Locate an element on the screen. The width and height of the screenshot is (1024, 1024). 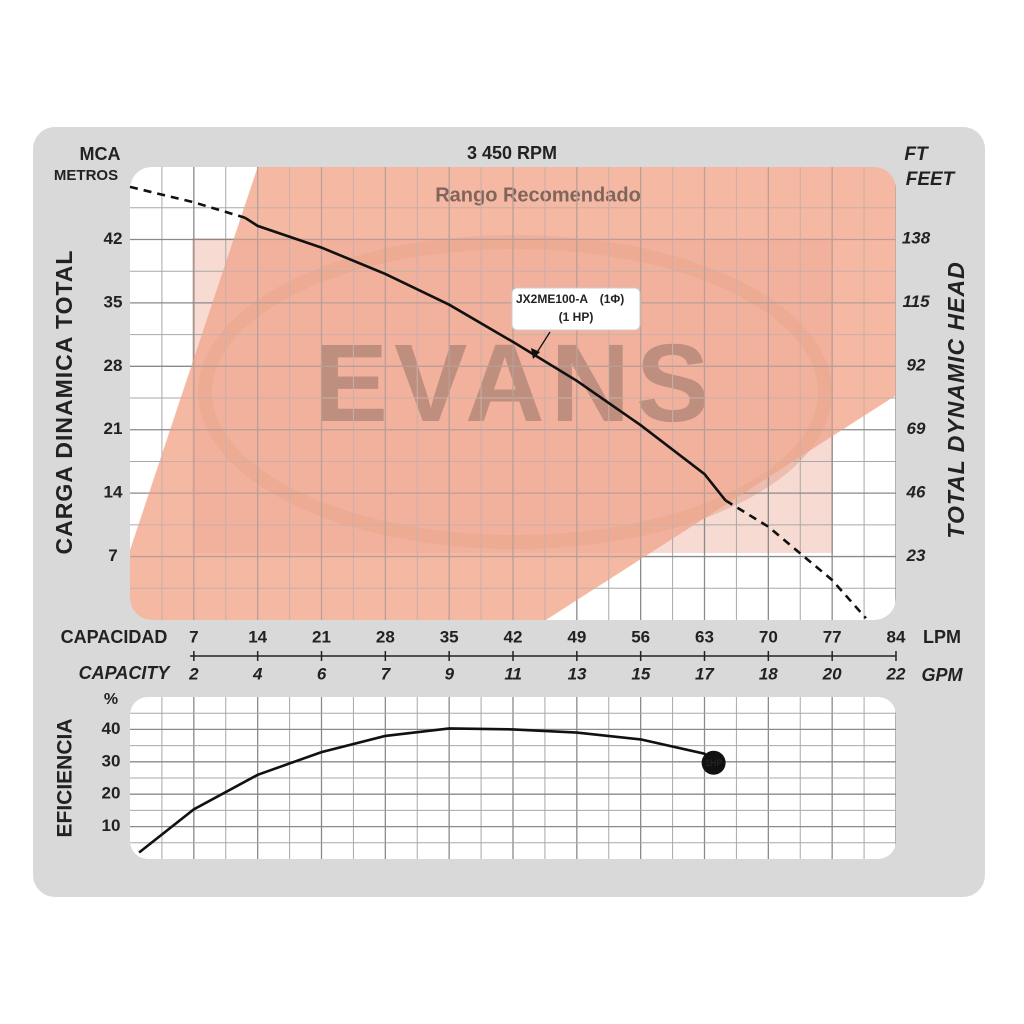
y2-unit: FEET is located at coordinates (931, 179).